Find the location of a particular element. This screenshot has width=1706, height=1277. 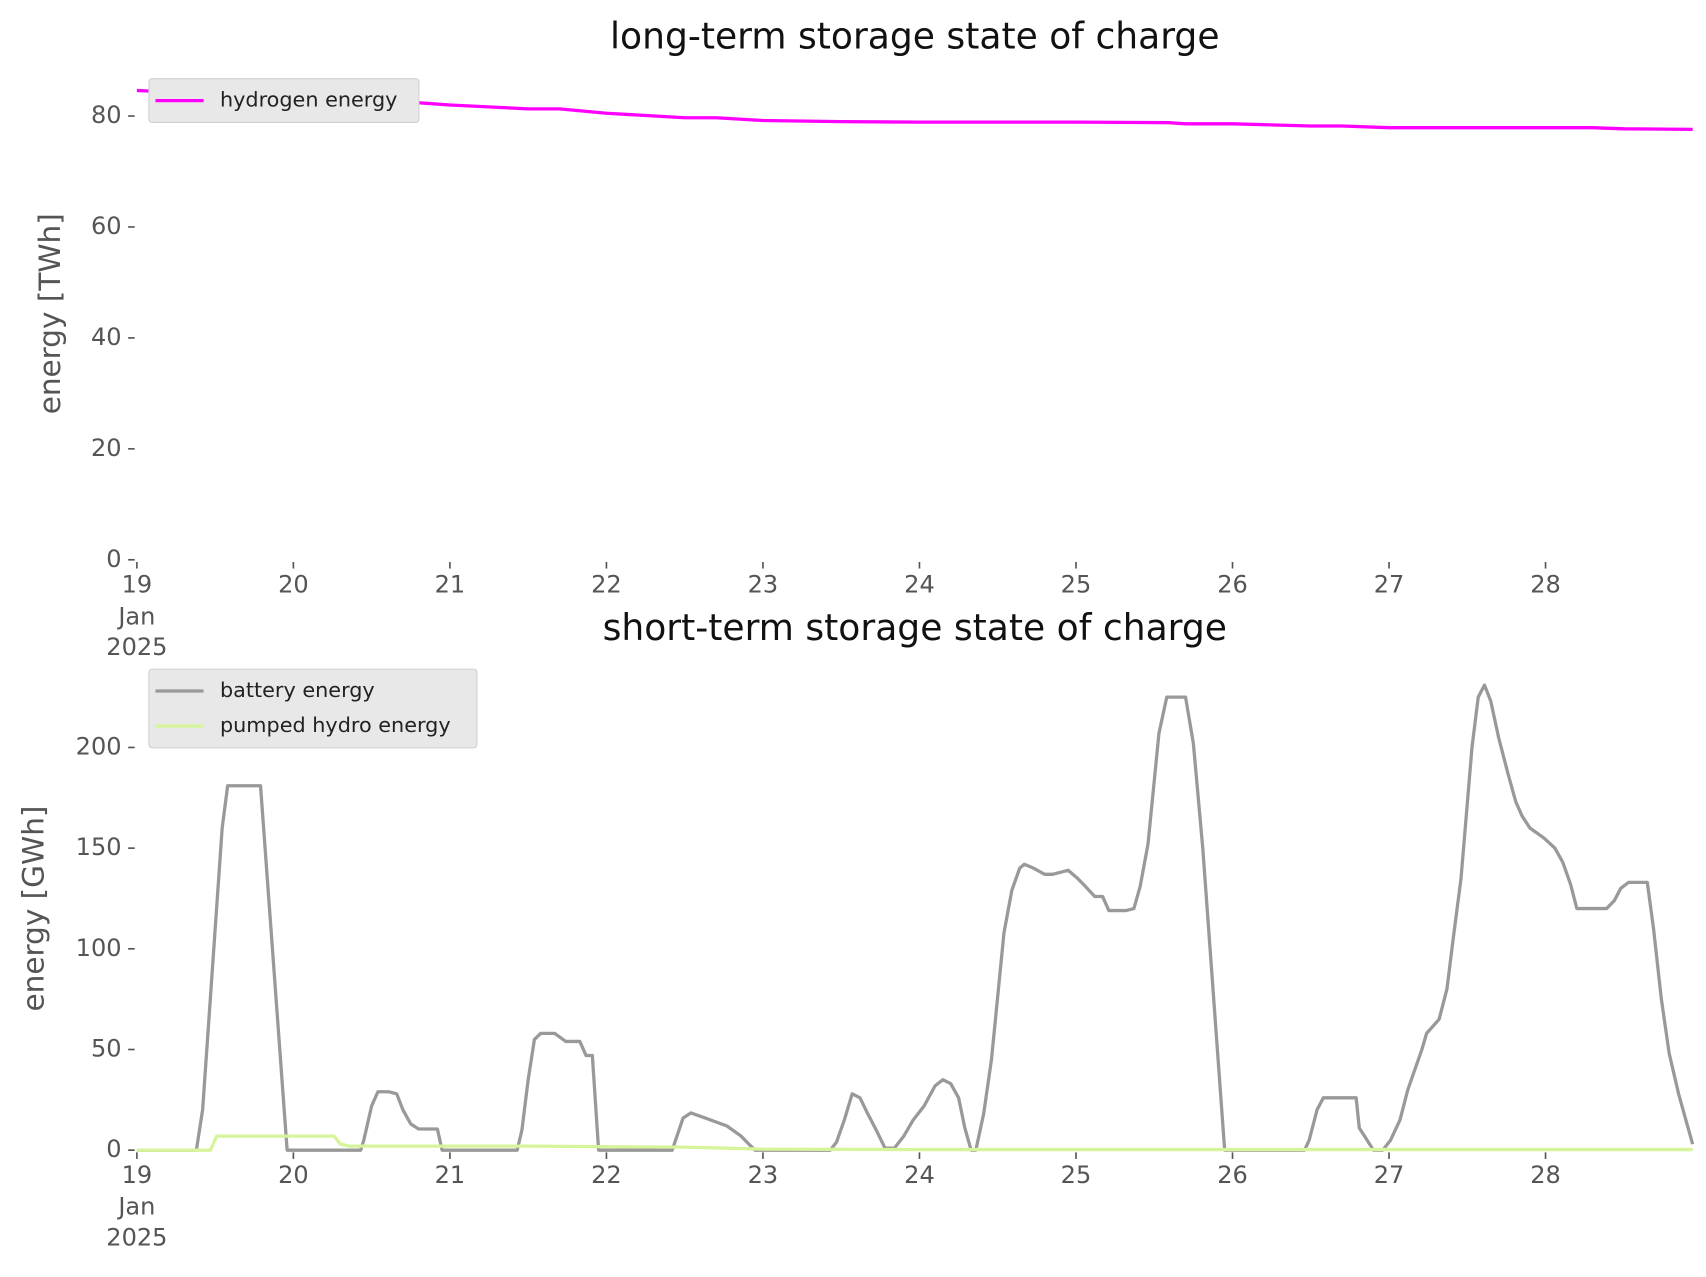

y-axis-label: energy [TWh] is located at coordinates (50, 313).